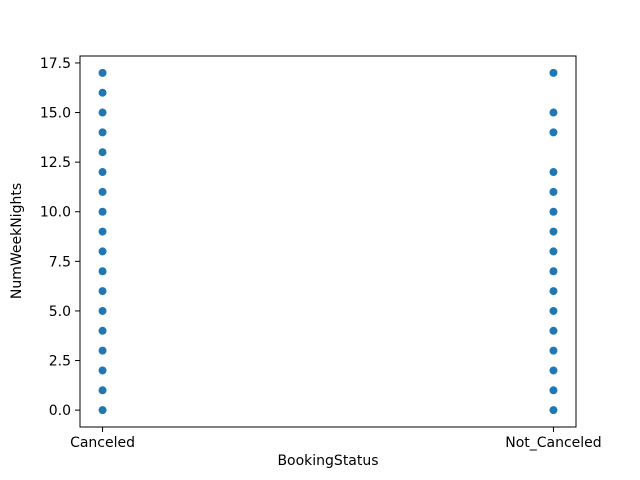 The image size is (640, 480). I want to click on y-tick-label: 10.0, so click(55, 213).